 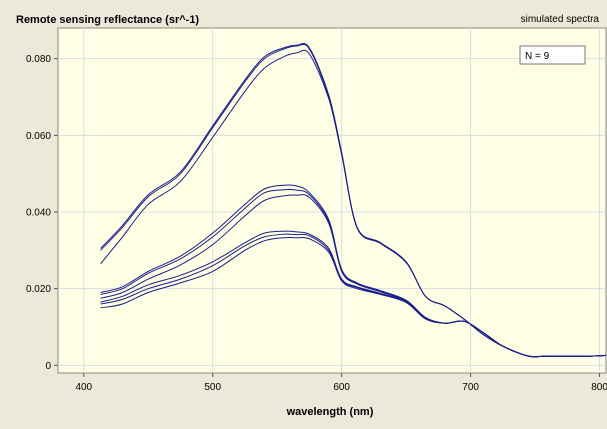 I want to click on y-axis-ticks: 0 0.020 0.040 0.060 0.080, so click(x=42, y=213).